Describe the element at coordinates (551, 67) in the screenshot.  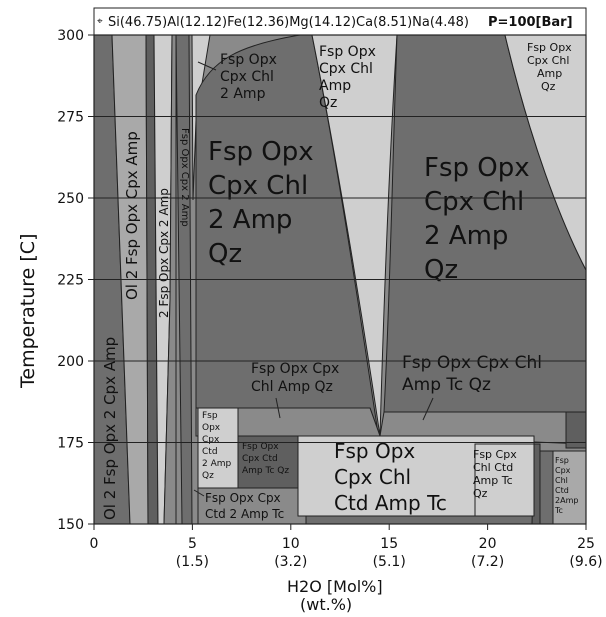
I see `label-top-right: Fsp Opx Cpx Chl Amp Qz` at that location.